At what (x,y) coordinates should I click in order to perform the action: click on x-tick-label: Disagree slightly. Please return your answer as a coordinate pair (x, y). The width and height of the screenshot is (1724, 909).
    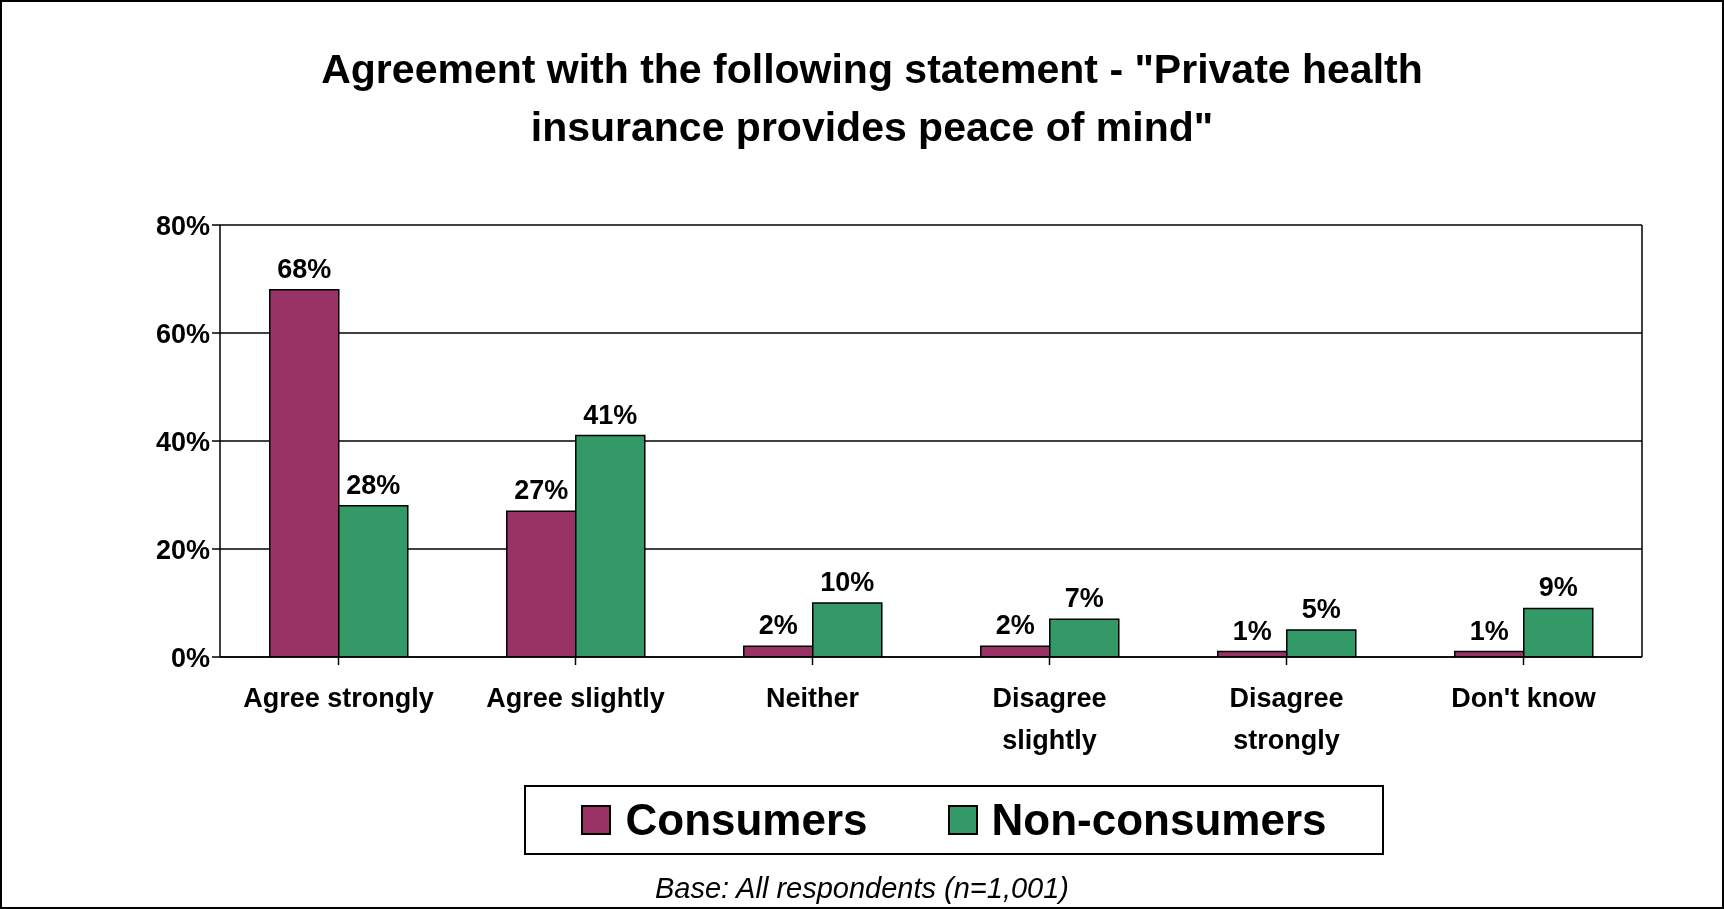
    Looking at the image, I should click on (1049, 719).